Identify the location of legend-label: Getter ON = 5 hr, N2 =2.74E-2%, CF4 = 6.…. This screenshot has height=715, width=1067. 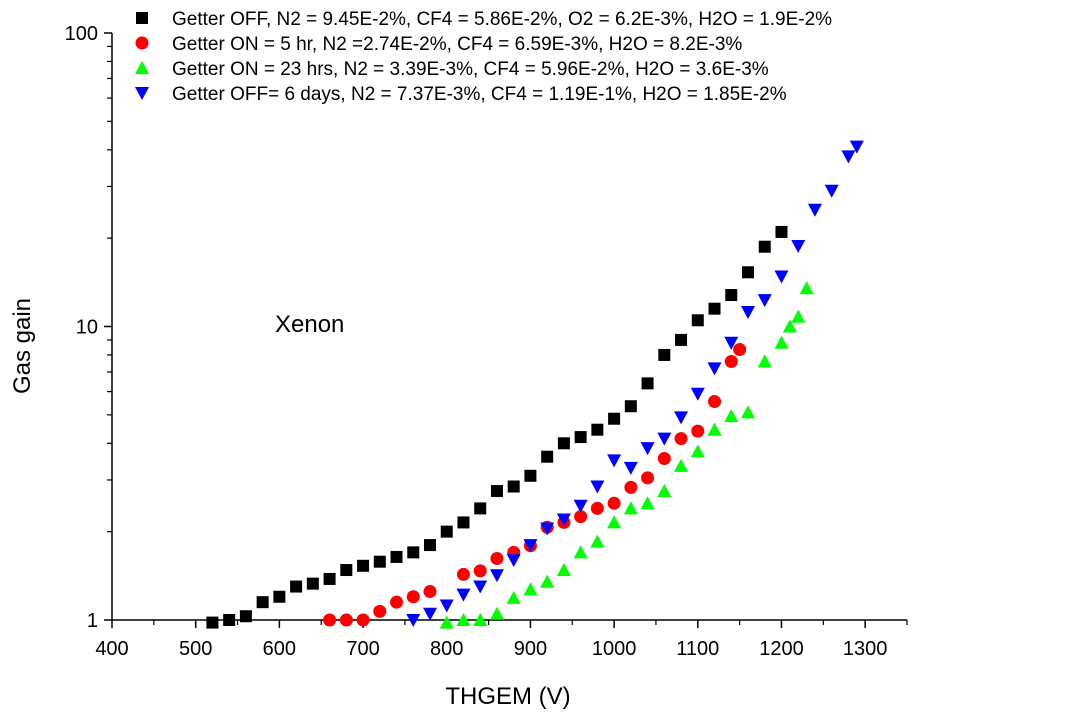
(457, 44).